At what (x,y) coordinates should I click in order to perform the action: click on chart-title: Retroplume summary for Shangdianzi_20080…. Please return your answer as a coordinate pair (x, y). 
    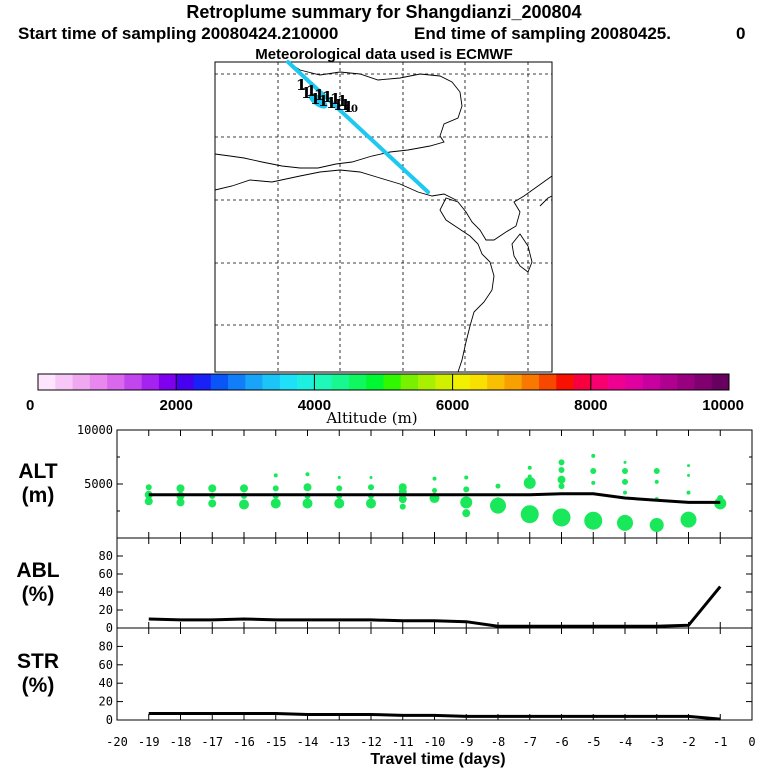
    Looking at the image, I should click on (384, 12).